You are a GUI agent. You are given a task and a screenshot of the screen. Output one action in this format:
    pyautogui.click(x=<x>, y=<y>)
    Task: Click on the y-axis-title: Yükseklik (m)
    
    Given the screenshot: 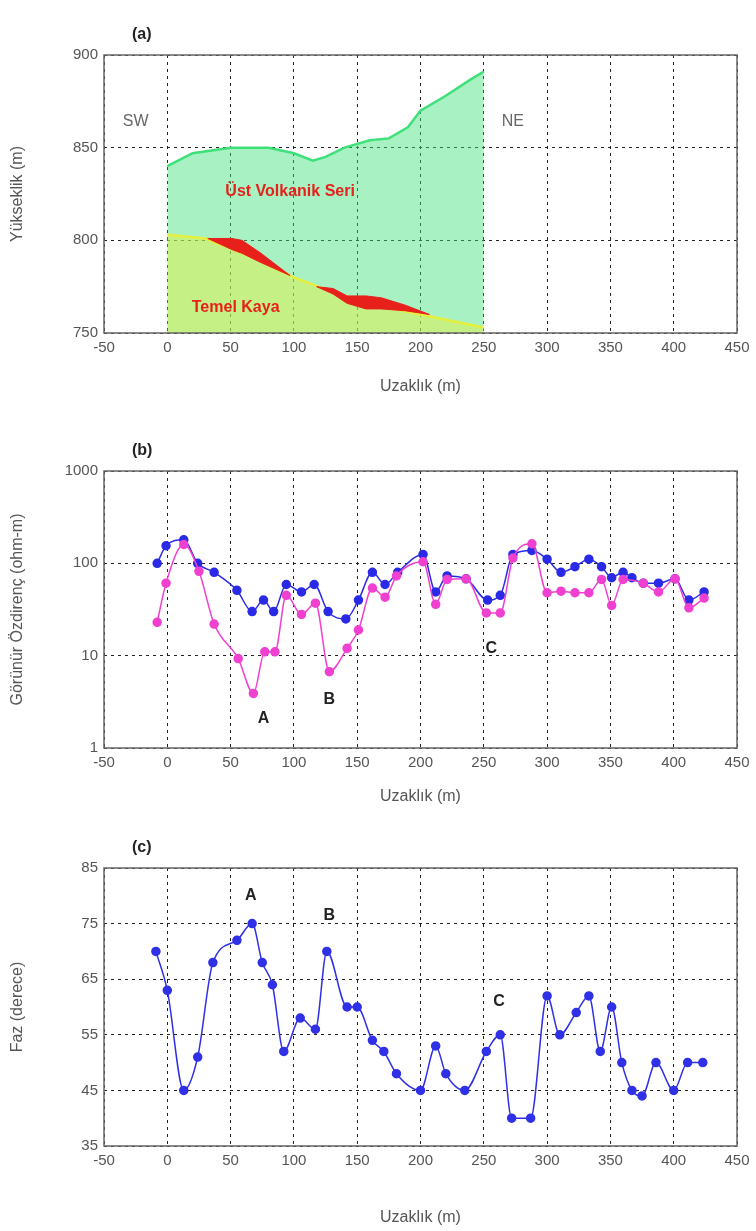 What is the action you would take?
    pyautogui.click(x=17, y=194)
    